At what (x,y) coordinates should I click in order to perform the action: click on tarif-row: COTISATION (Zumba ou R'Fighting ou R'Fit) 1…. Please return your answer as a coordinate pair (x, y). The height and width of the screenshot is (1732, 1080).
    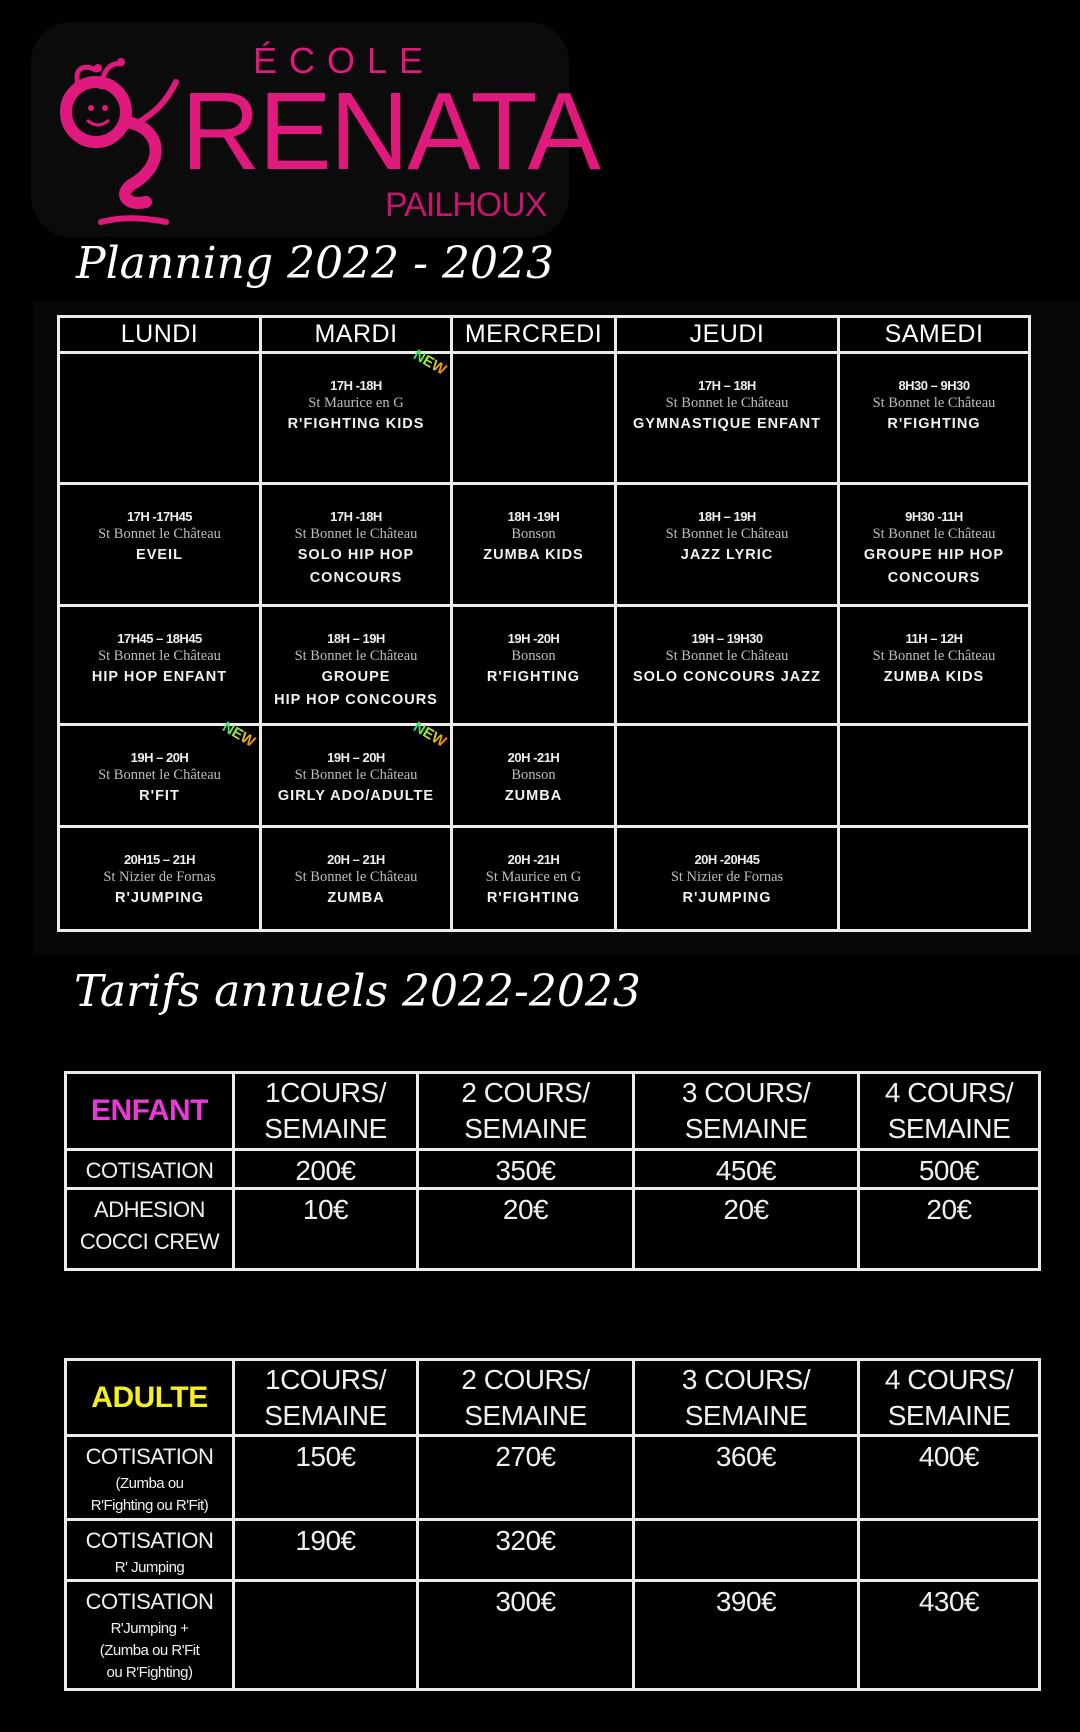
    Looking at the image, I should click on (552, 1477).